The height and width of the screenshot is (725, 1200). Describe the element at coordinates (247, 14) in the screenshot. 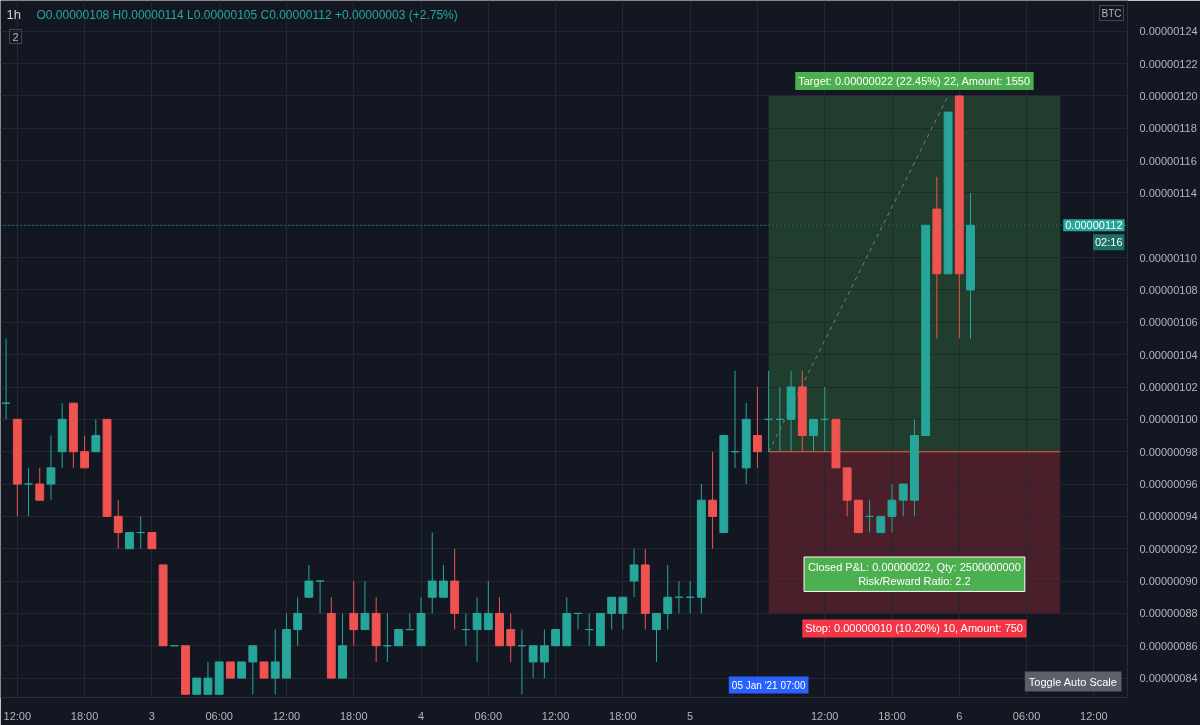

I see `text: O0.00000108 H0.00000114 L0.00000105 C0.00000112 +0.00000003 (+2.75%)` at that location.